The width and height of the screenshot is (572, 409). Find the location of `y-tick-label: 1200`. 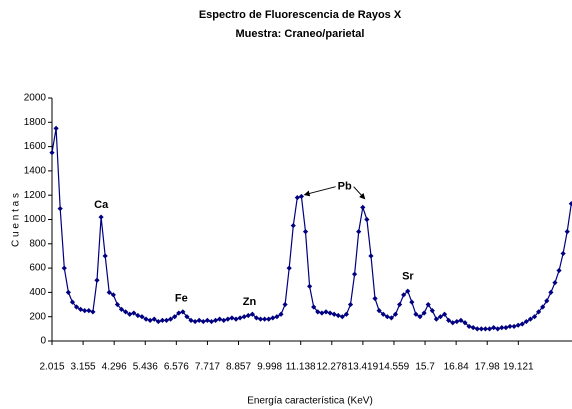

y-tick-label: 1200 is located at coordinates (35, 195).